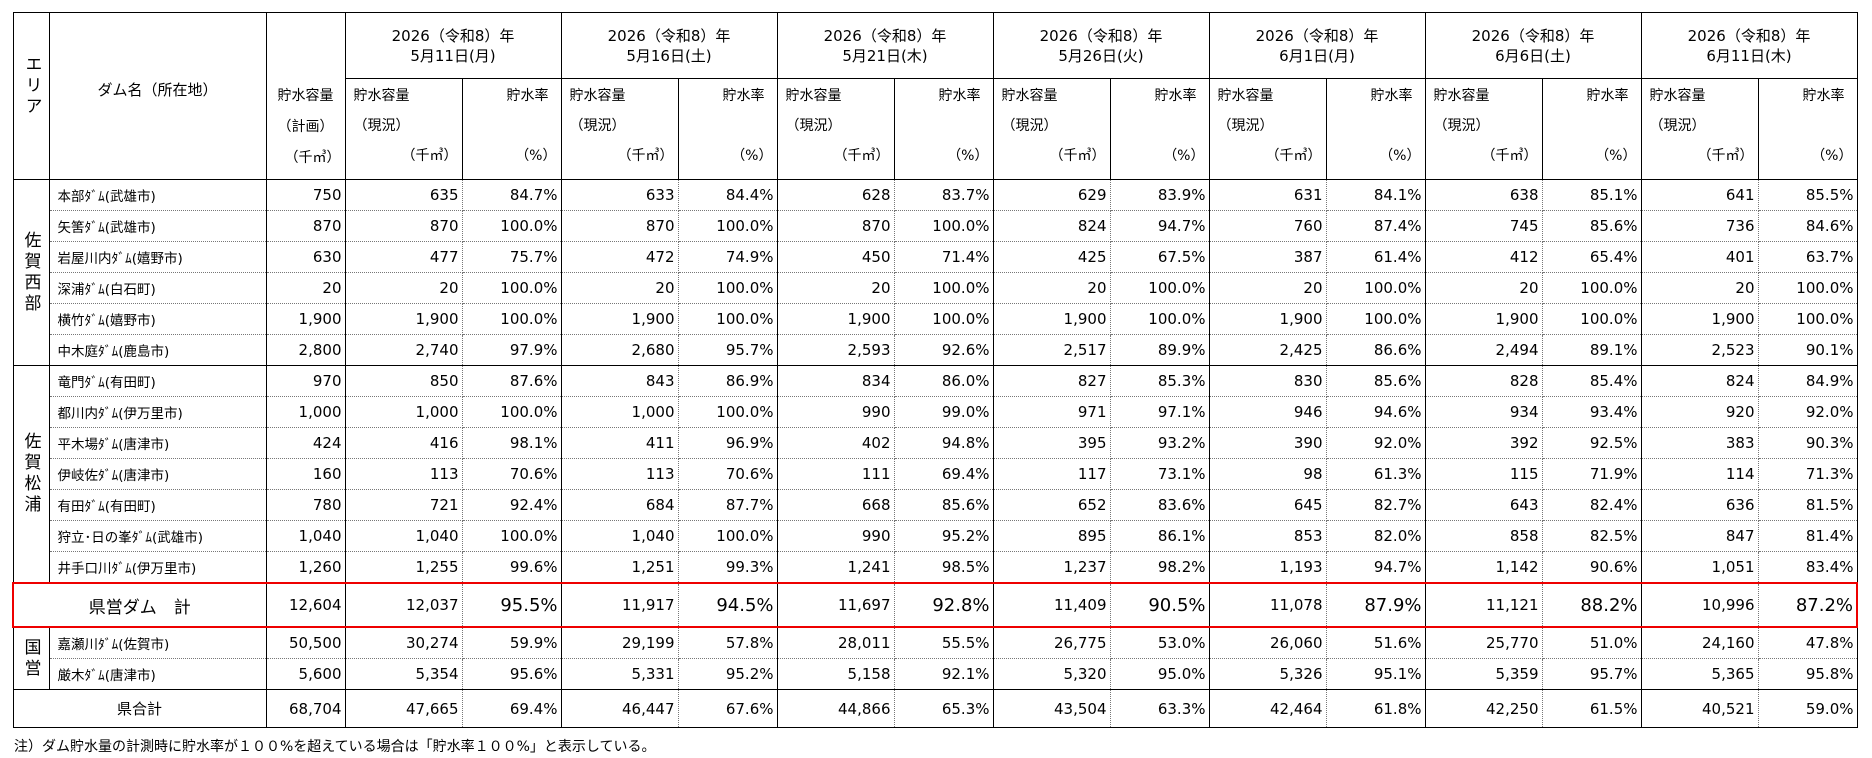 The height and width of the screenshot is (758, 1872). What do you see at coordinates (1159, 350) in the screenshot?
I see `rate-value: 89.9%` at bounding box center [1159, 350].